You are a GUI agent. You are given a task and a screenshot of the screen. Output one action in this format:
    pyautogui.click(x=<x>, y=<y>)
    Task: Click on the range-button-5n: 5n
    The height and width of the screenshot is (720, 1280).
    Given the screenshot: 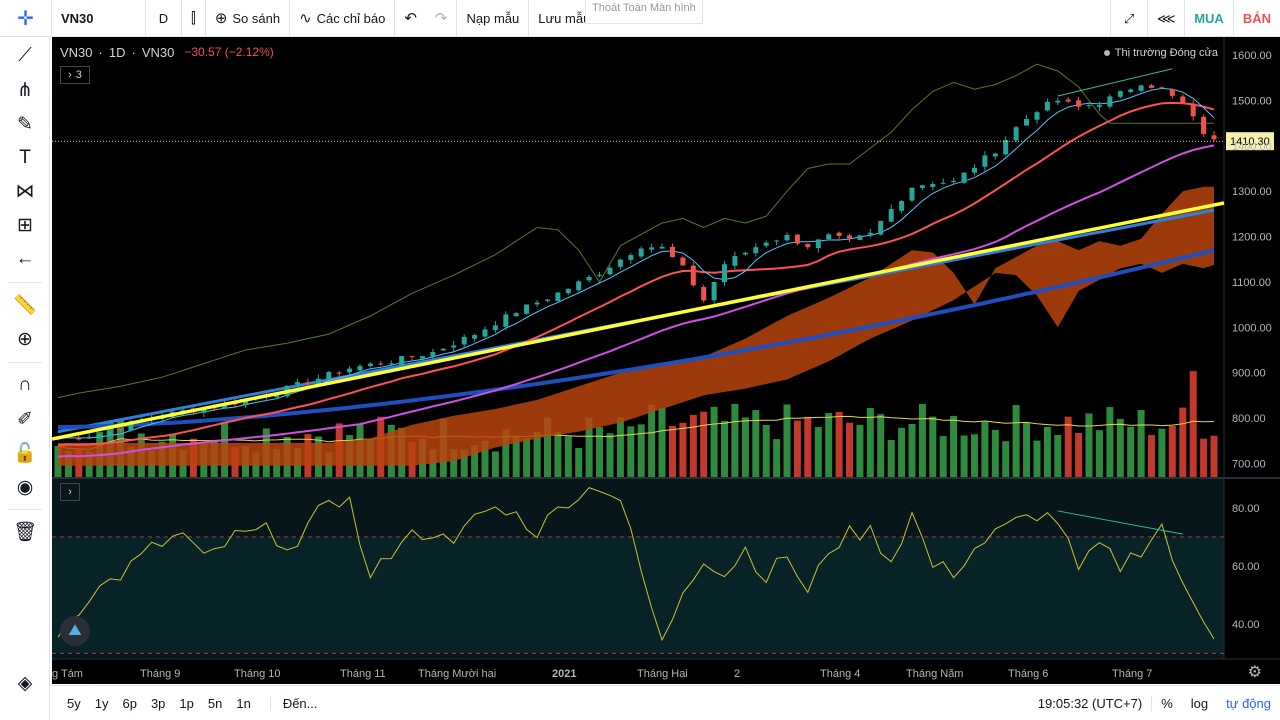 What is the action you would take?
    pyautogui.click(x=215, y=703)
    